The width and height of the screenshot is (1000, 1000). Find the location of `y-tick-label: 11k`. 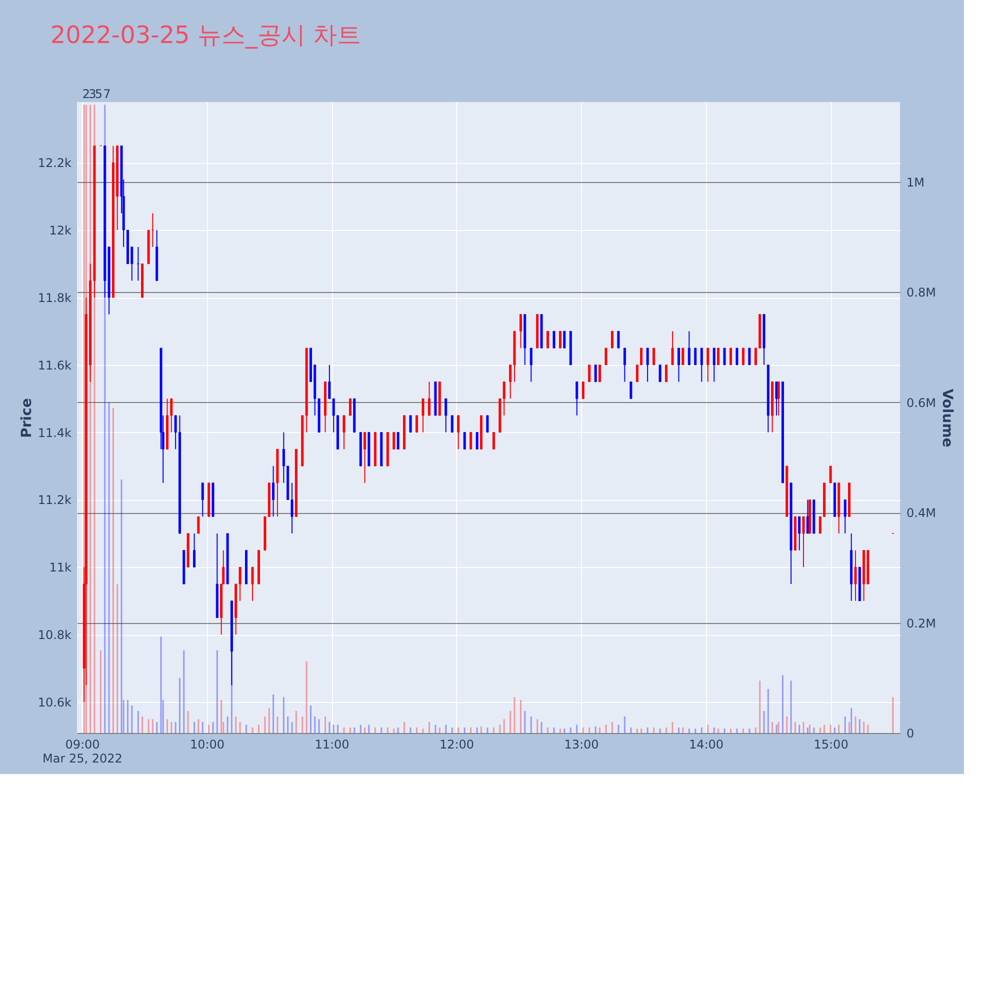

y-tick-label: 11k is located at coordinates (60, 567).